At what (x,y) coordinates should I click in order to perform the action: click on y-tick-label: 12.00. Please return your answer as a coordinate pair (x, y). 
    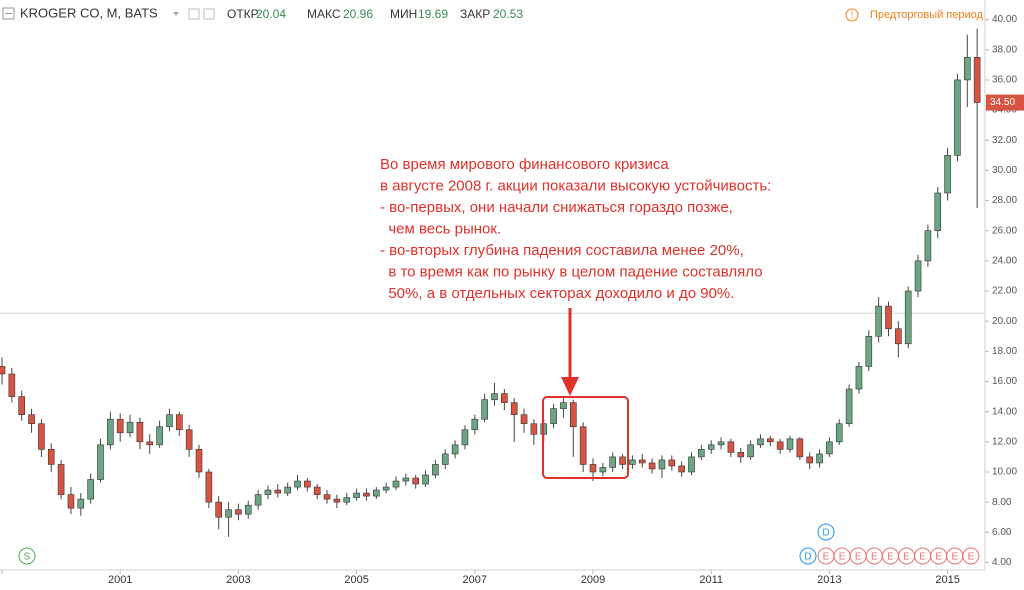
    Looking at the image, I should click on (1004, 441).